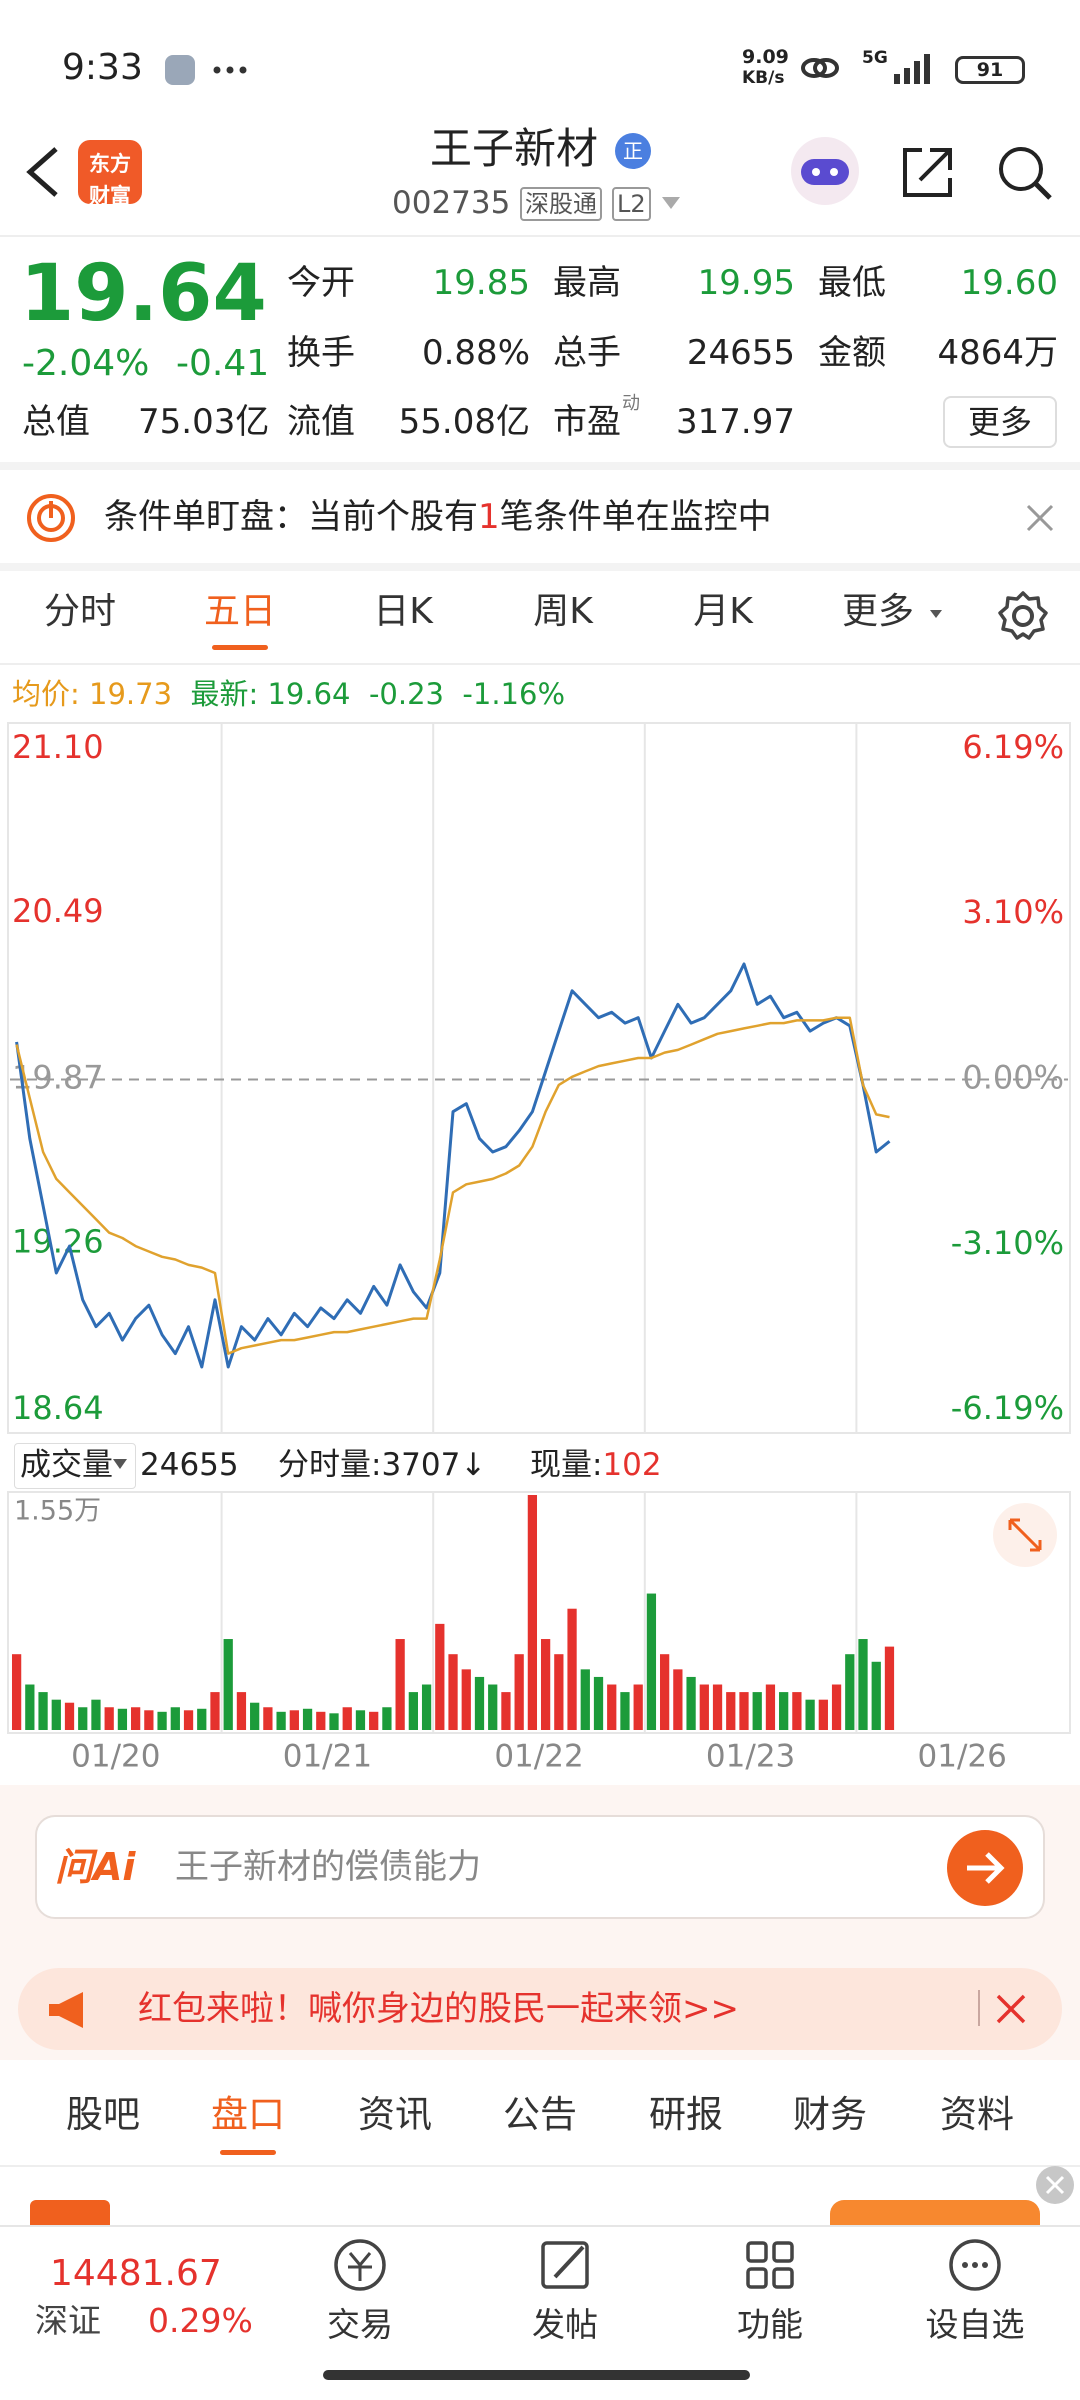  What do you see at coordinates (540, 1867) in the screenshot?
I see `ai-input` at bounding box center [540, 1867].